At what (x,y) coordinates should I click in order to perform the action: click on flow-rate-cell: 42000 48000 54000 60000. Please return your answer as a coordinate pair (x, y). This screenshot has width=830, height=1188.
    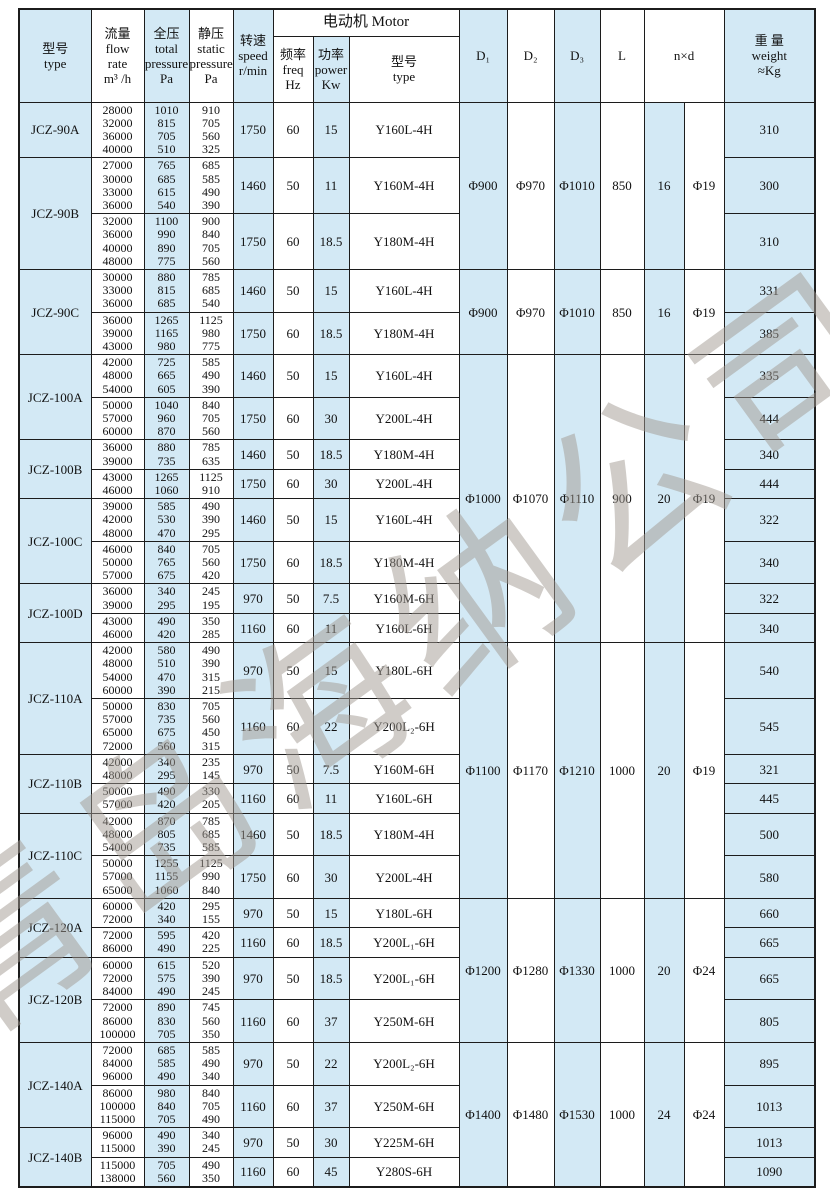
    Looking at the image, I should click on (117, 671).